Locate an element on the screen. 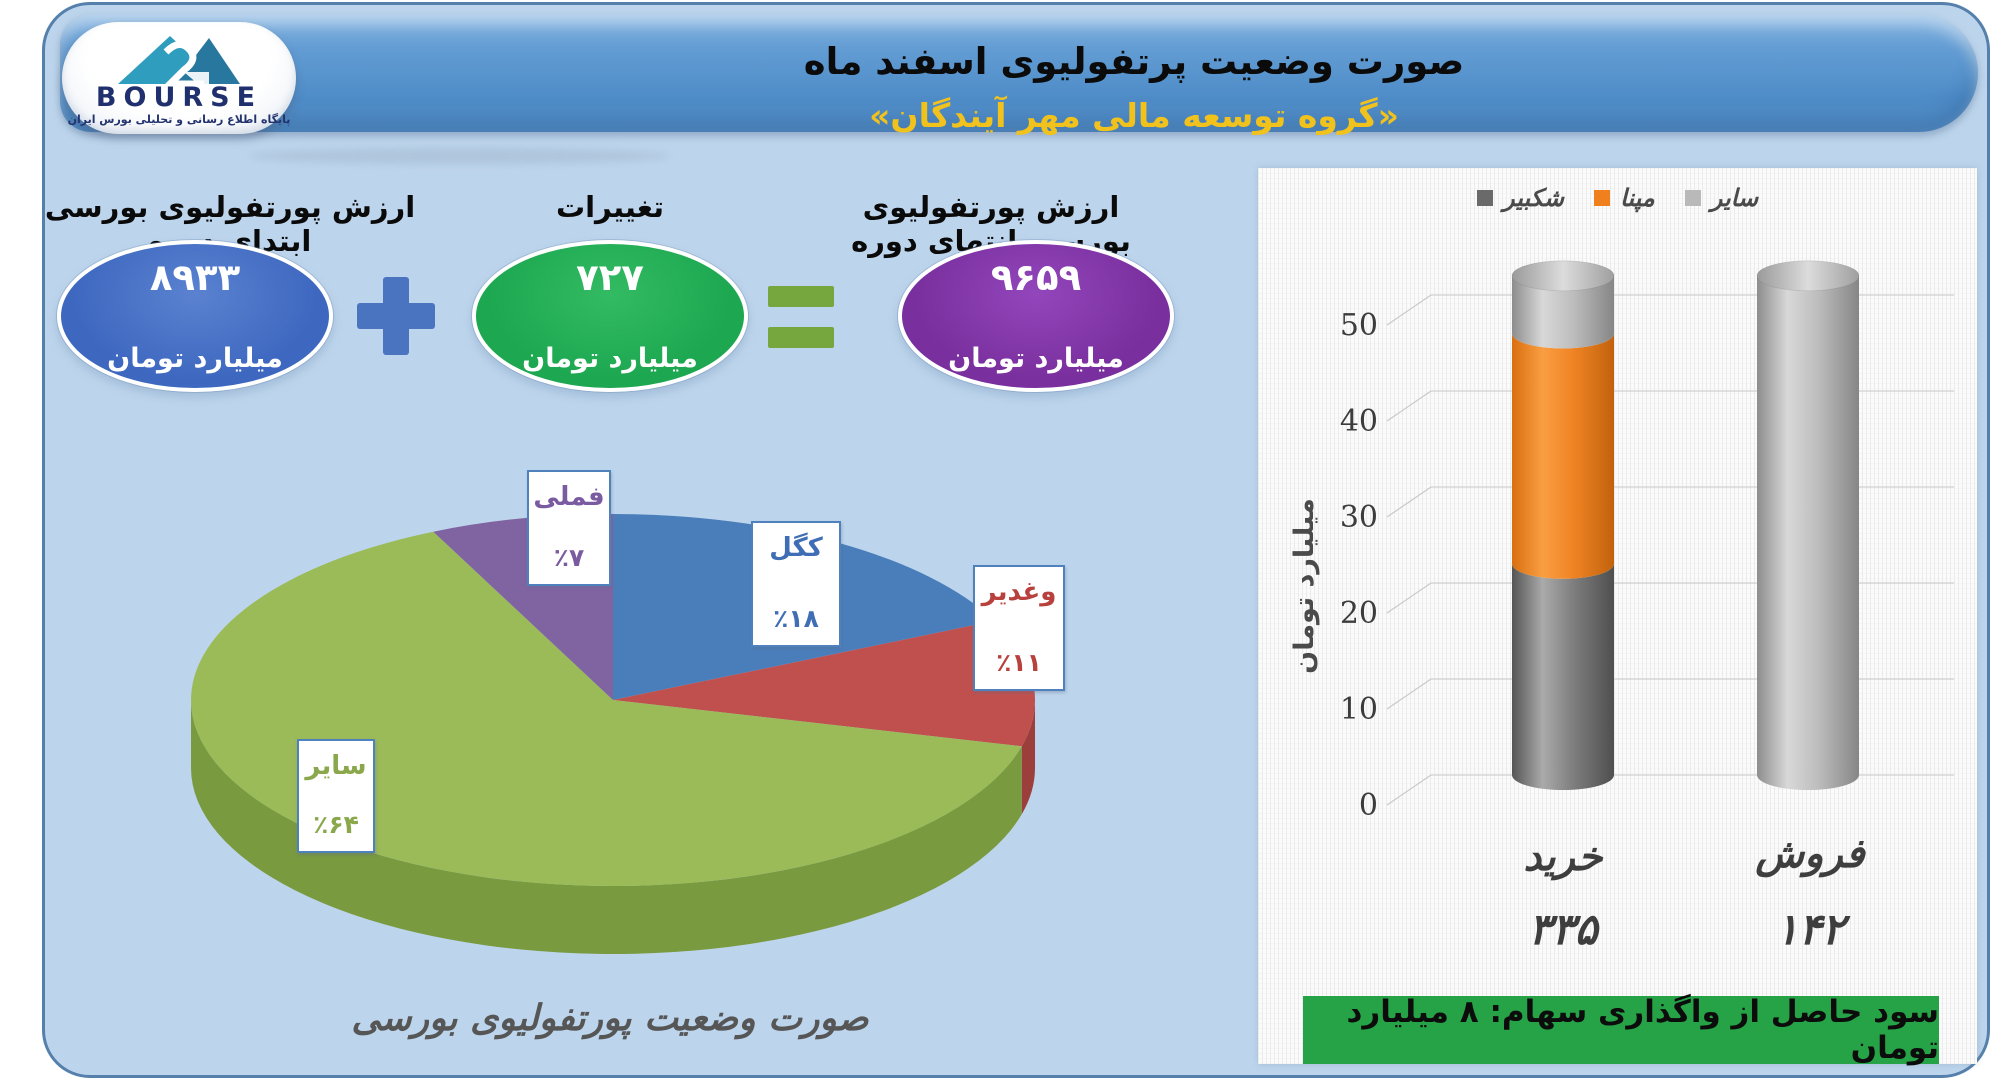 The image size is (2000, 1085). y-tick-20: 20 is located at coordinates (1359, 613).